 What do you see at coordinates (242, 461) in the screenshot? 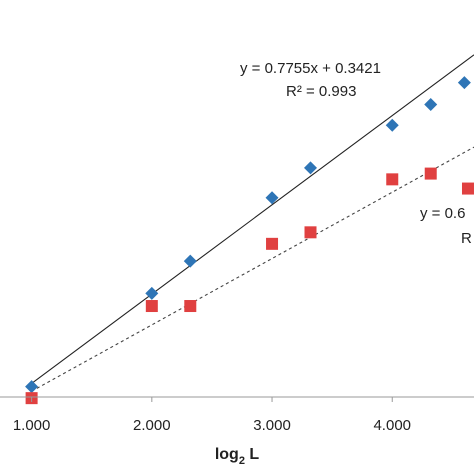
I see `x-axis-label-subscript: 2` at bounding box center [242, 461].